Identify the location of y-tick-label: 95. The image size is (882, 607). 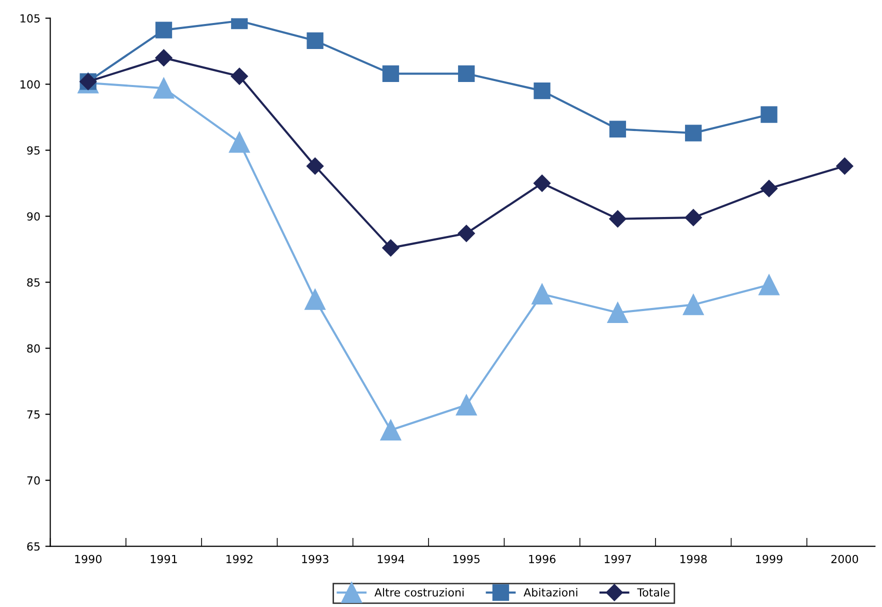
(33, 150).